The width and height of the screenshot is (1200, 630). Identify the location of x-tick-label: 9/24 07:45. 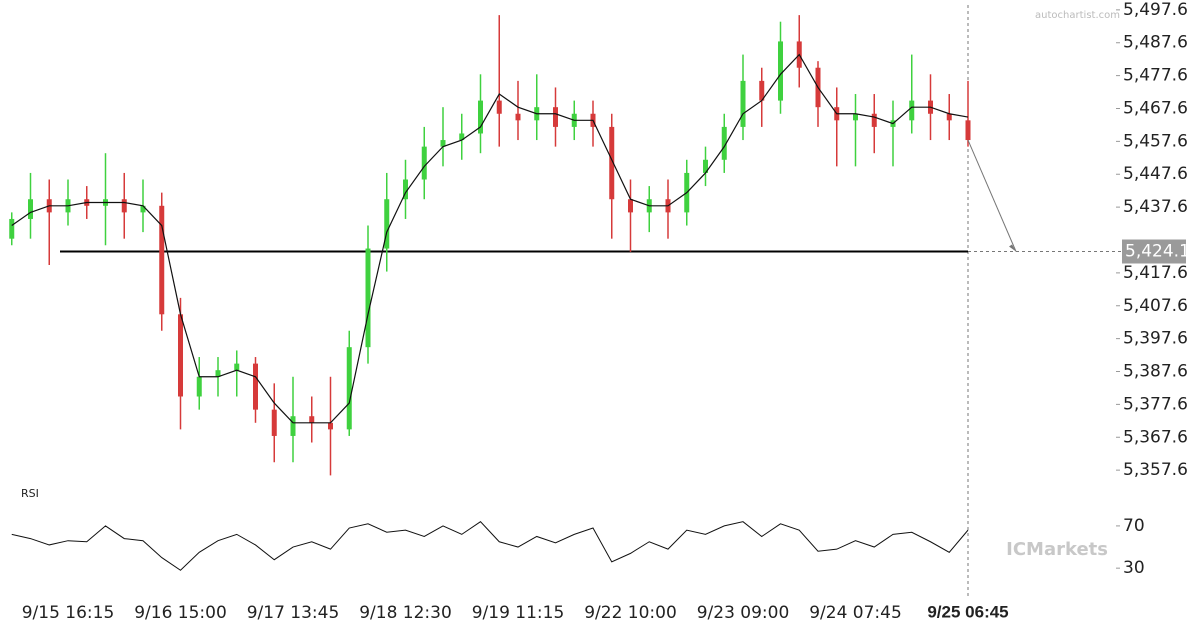
(855, 613).